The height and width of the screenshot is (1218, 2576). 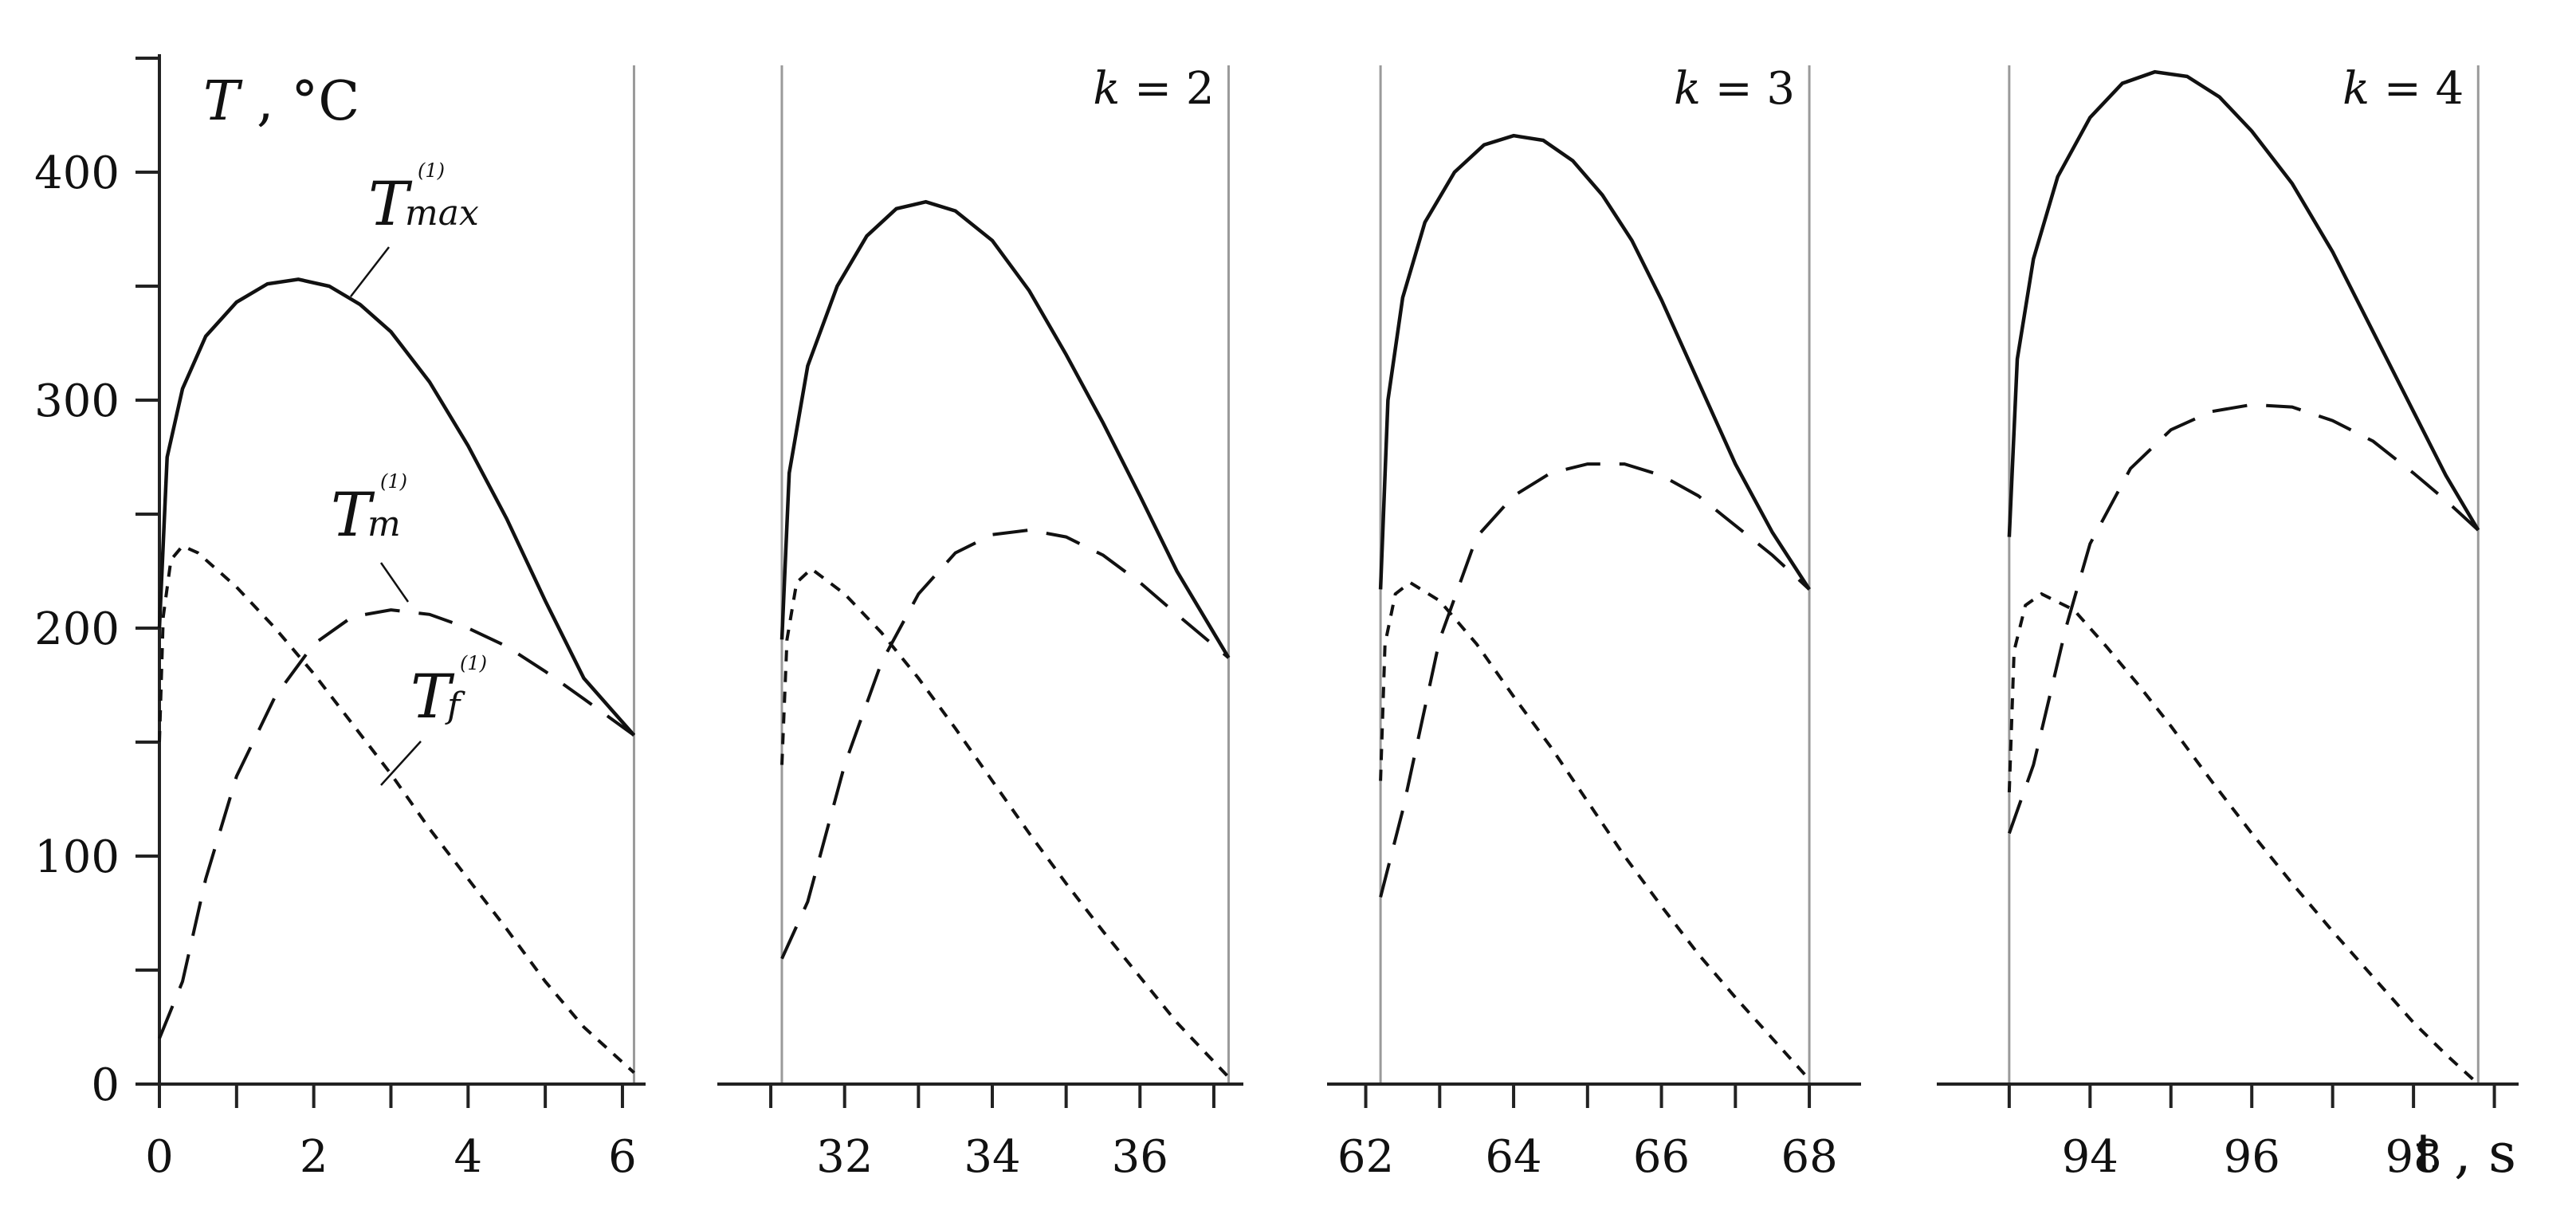 What do you see at coordinates (423, 199) in the screenshot?
I see `curve-label-tmax: T (1) max` at bounding box center [423, 199].